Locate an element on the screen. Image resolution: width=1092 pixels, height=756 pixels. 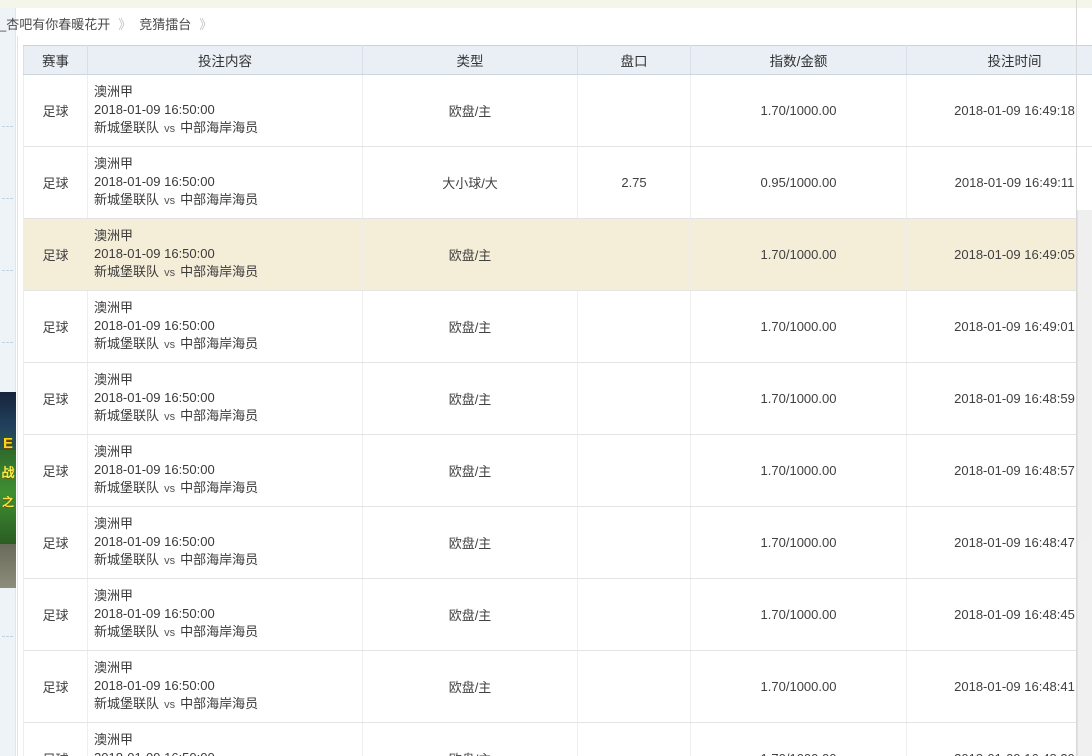
breadcrumb: _杏吧有你春暖花开 》 竞猜擂台 》 is located at coordinates (210, 23).